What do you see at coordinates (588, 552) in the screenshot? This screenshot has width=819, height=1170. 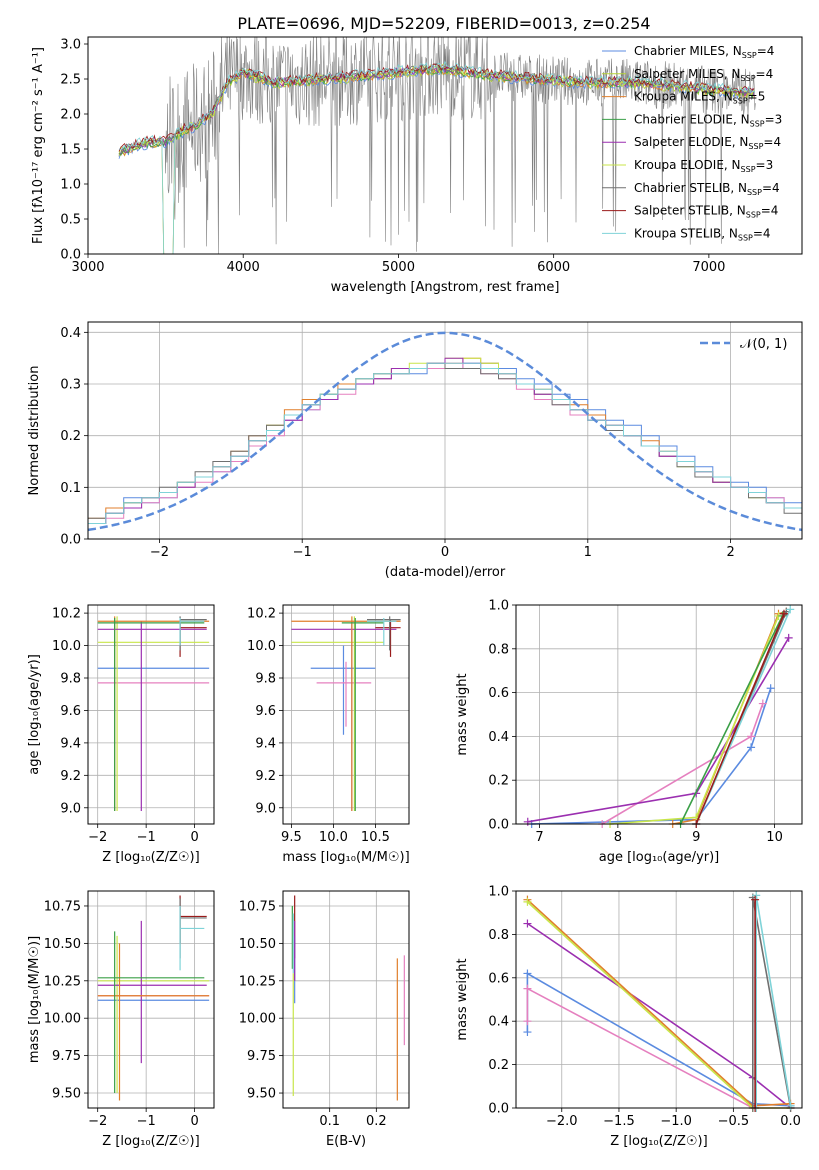 I see `x-tick-label: 1` at bounding box center [588, 552].